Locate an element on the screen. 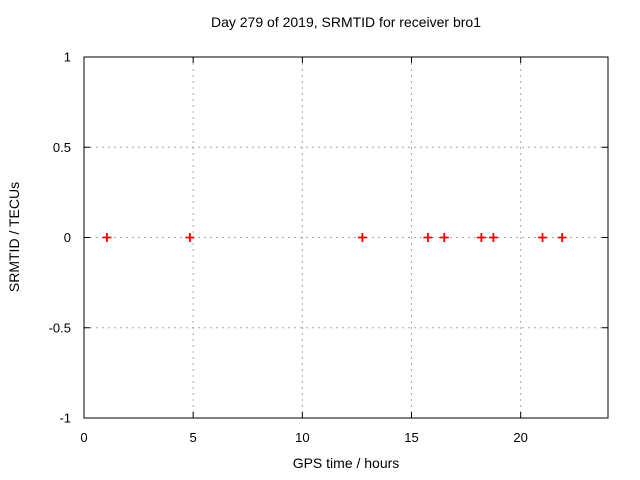 The height and width of the screenshot is (480, 640). y-tick-label: 1 is located at coordinates (67, 57).